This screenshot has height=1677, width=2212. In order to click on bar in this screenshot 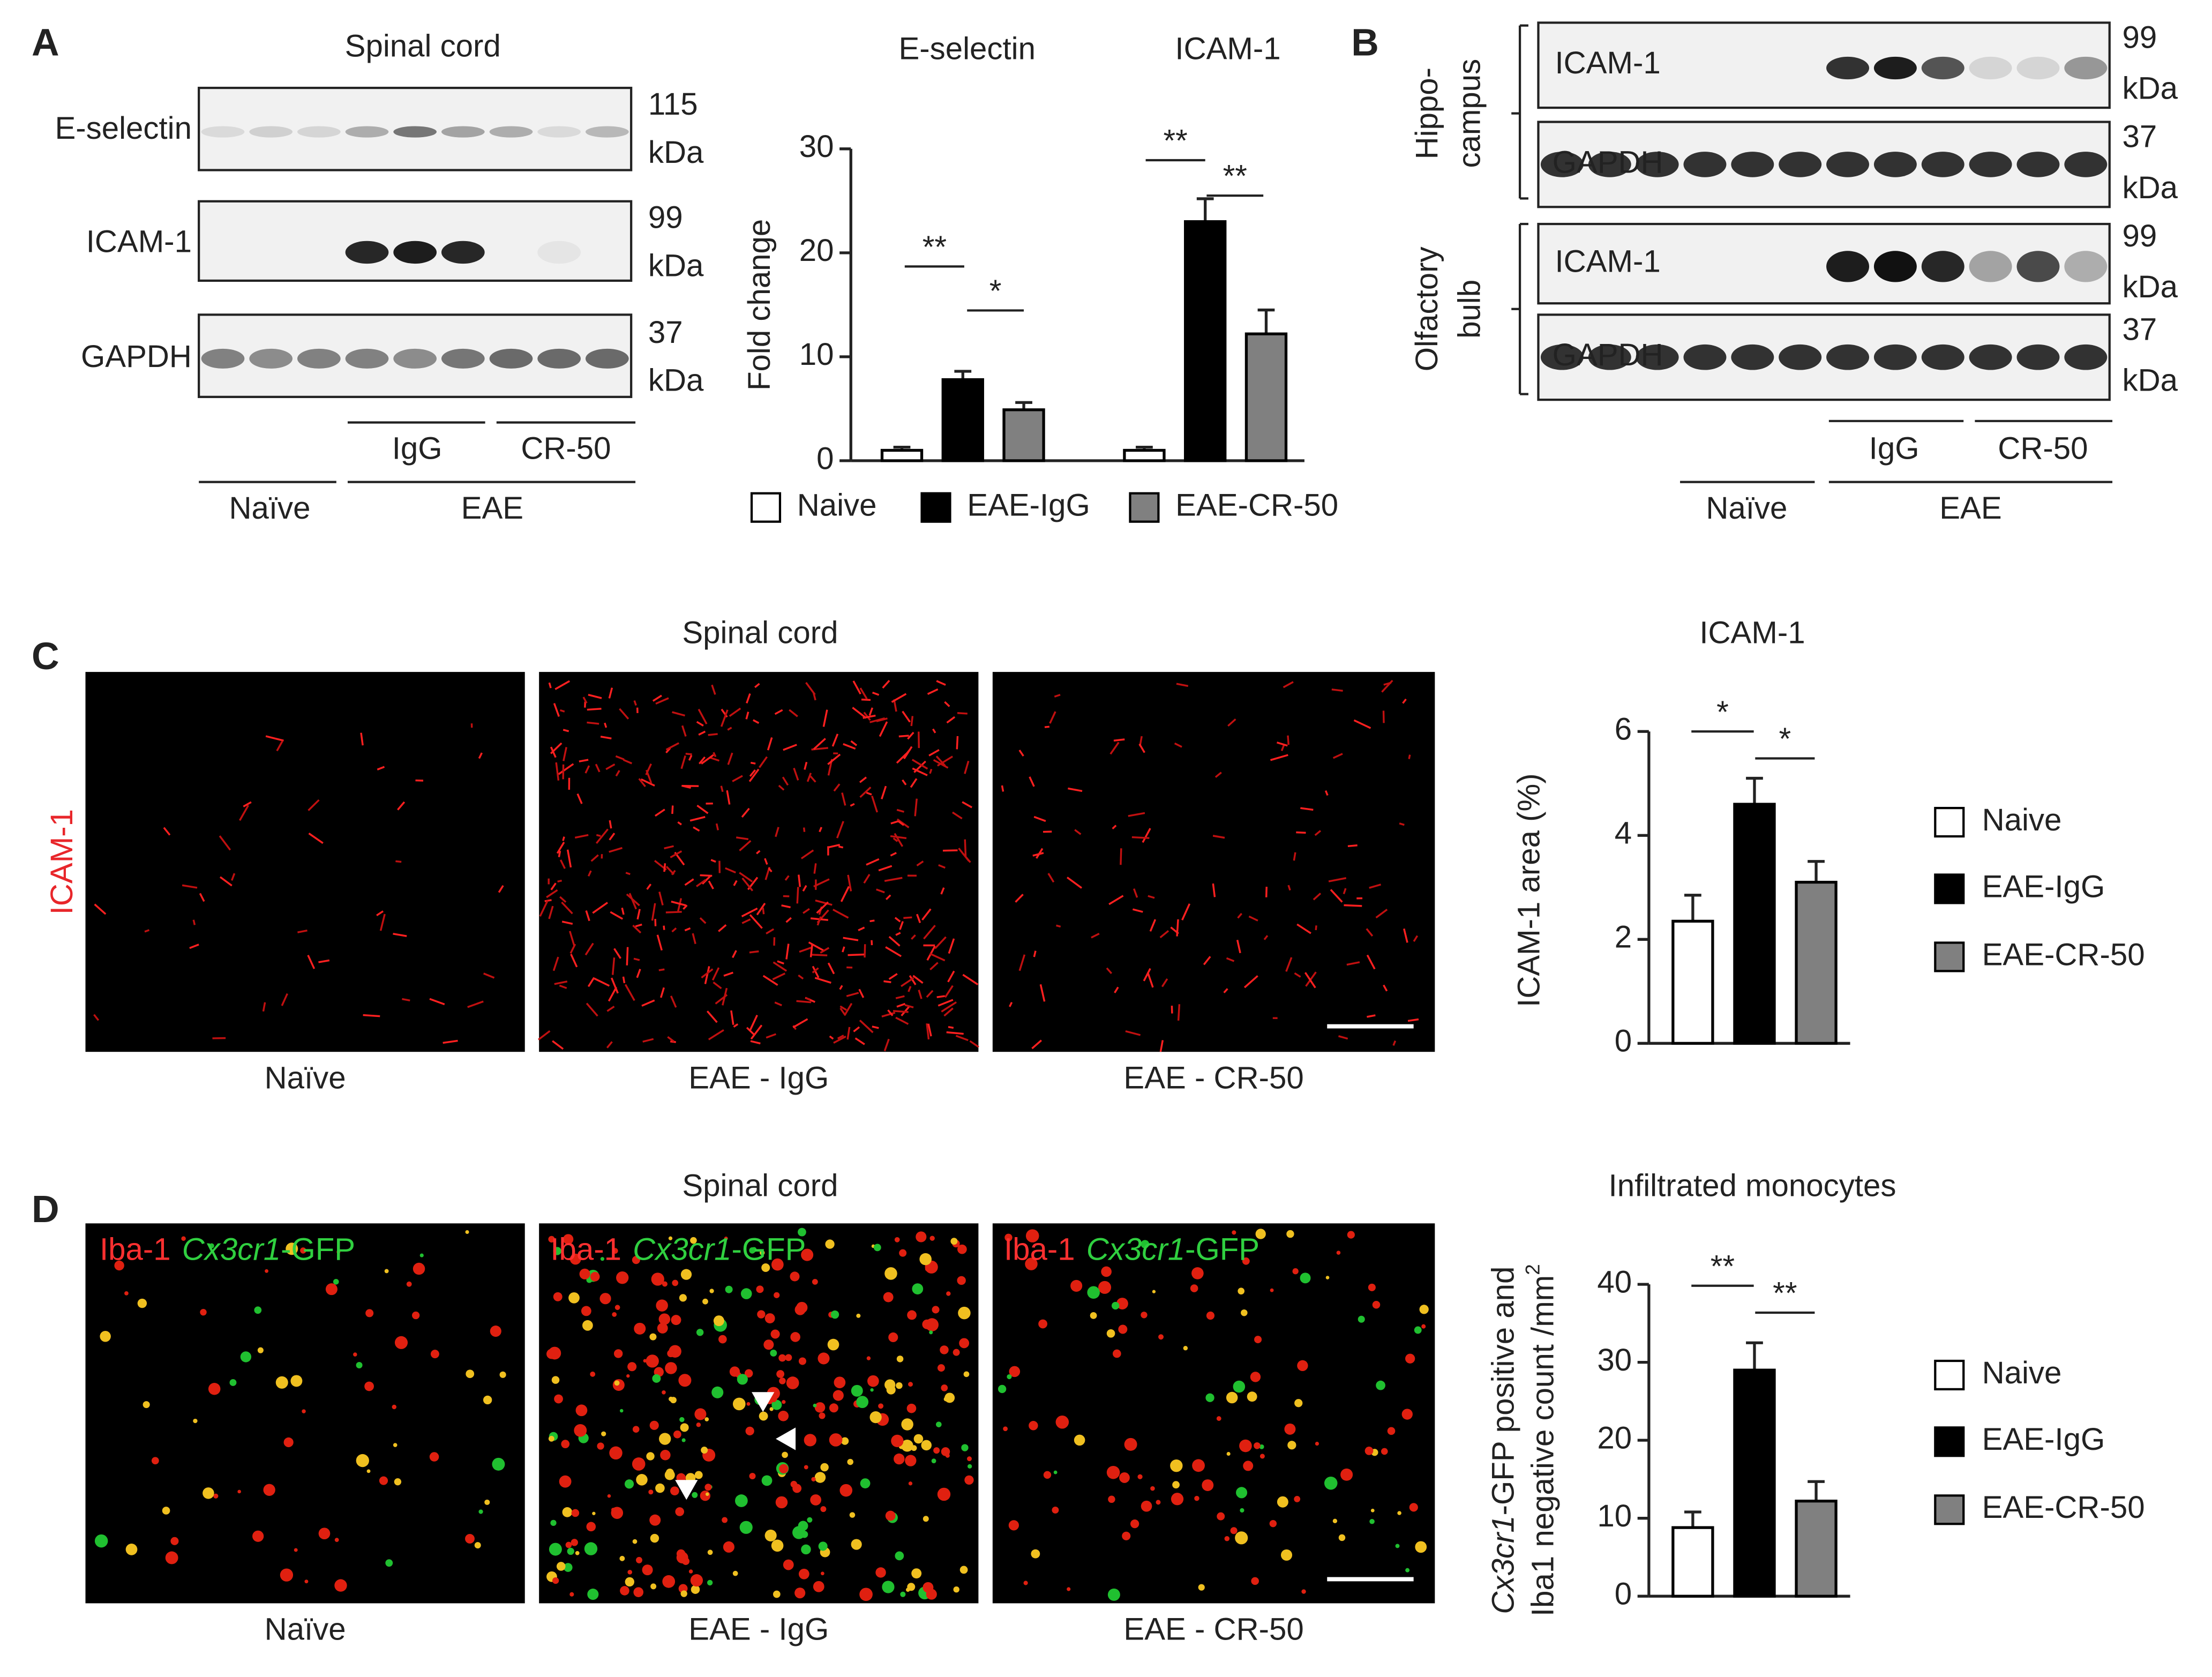, I will do `click(1266, 397)`.